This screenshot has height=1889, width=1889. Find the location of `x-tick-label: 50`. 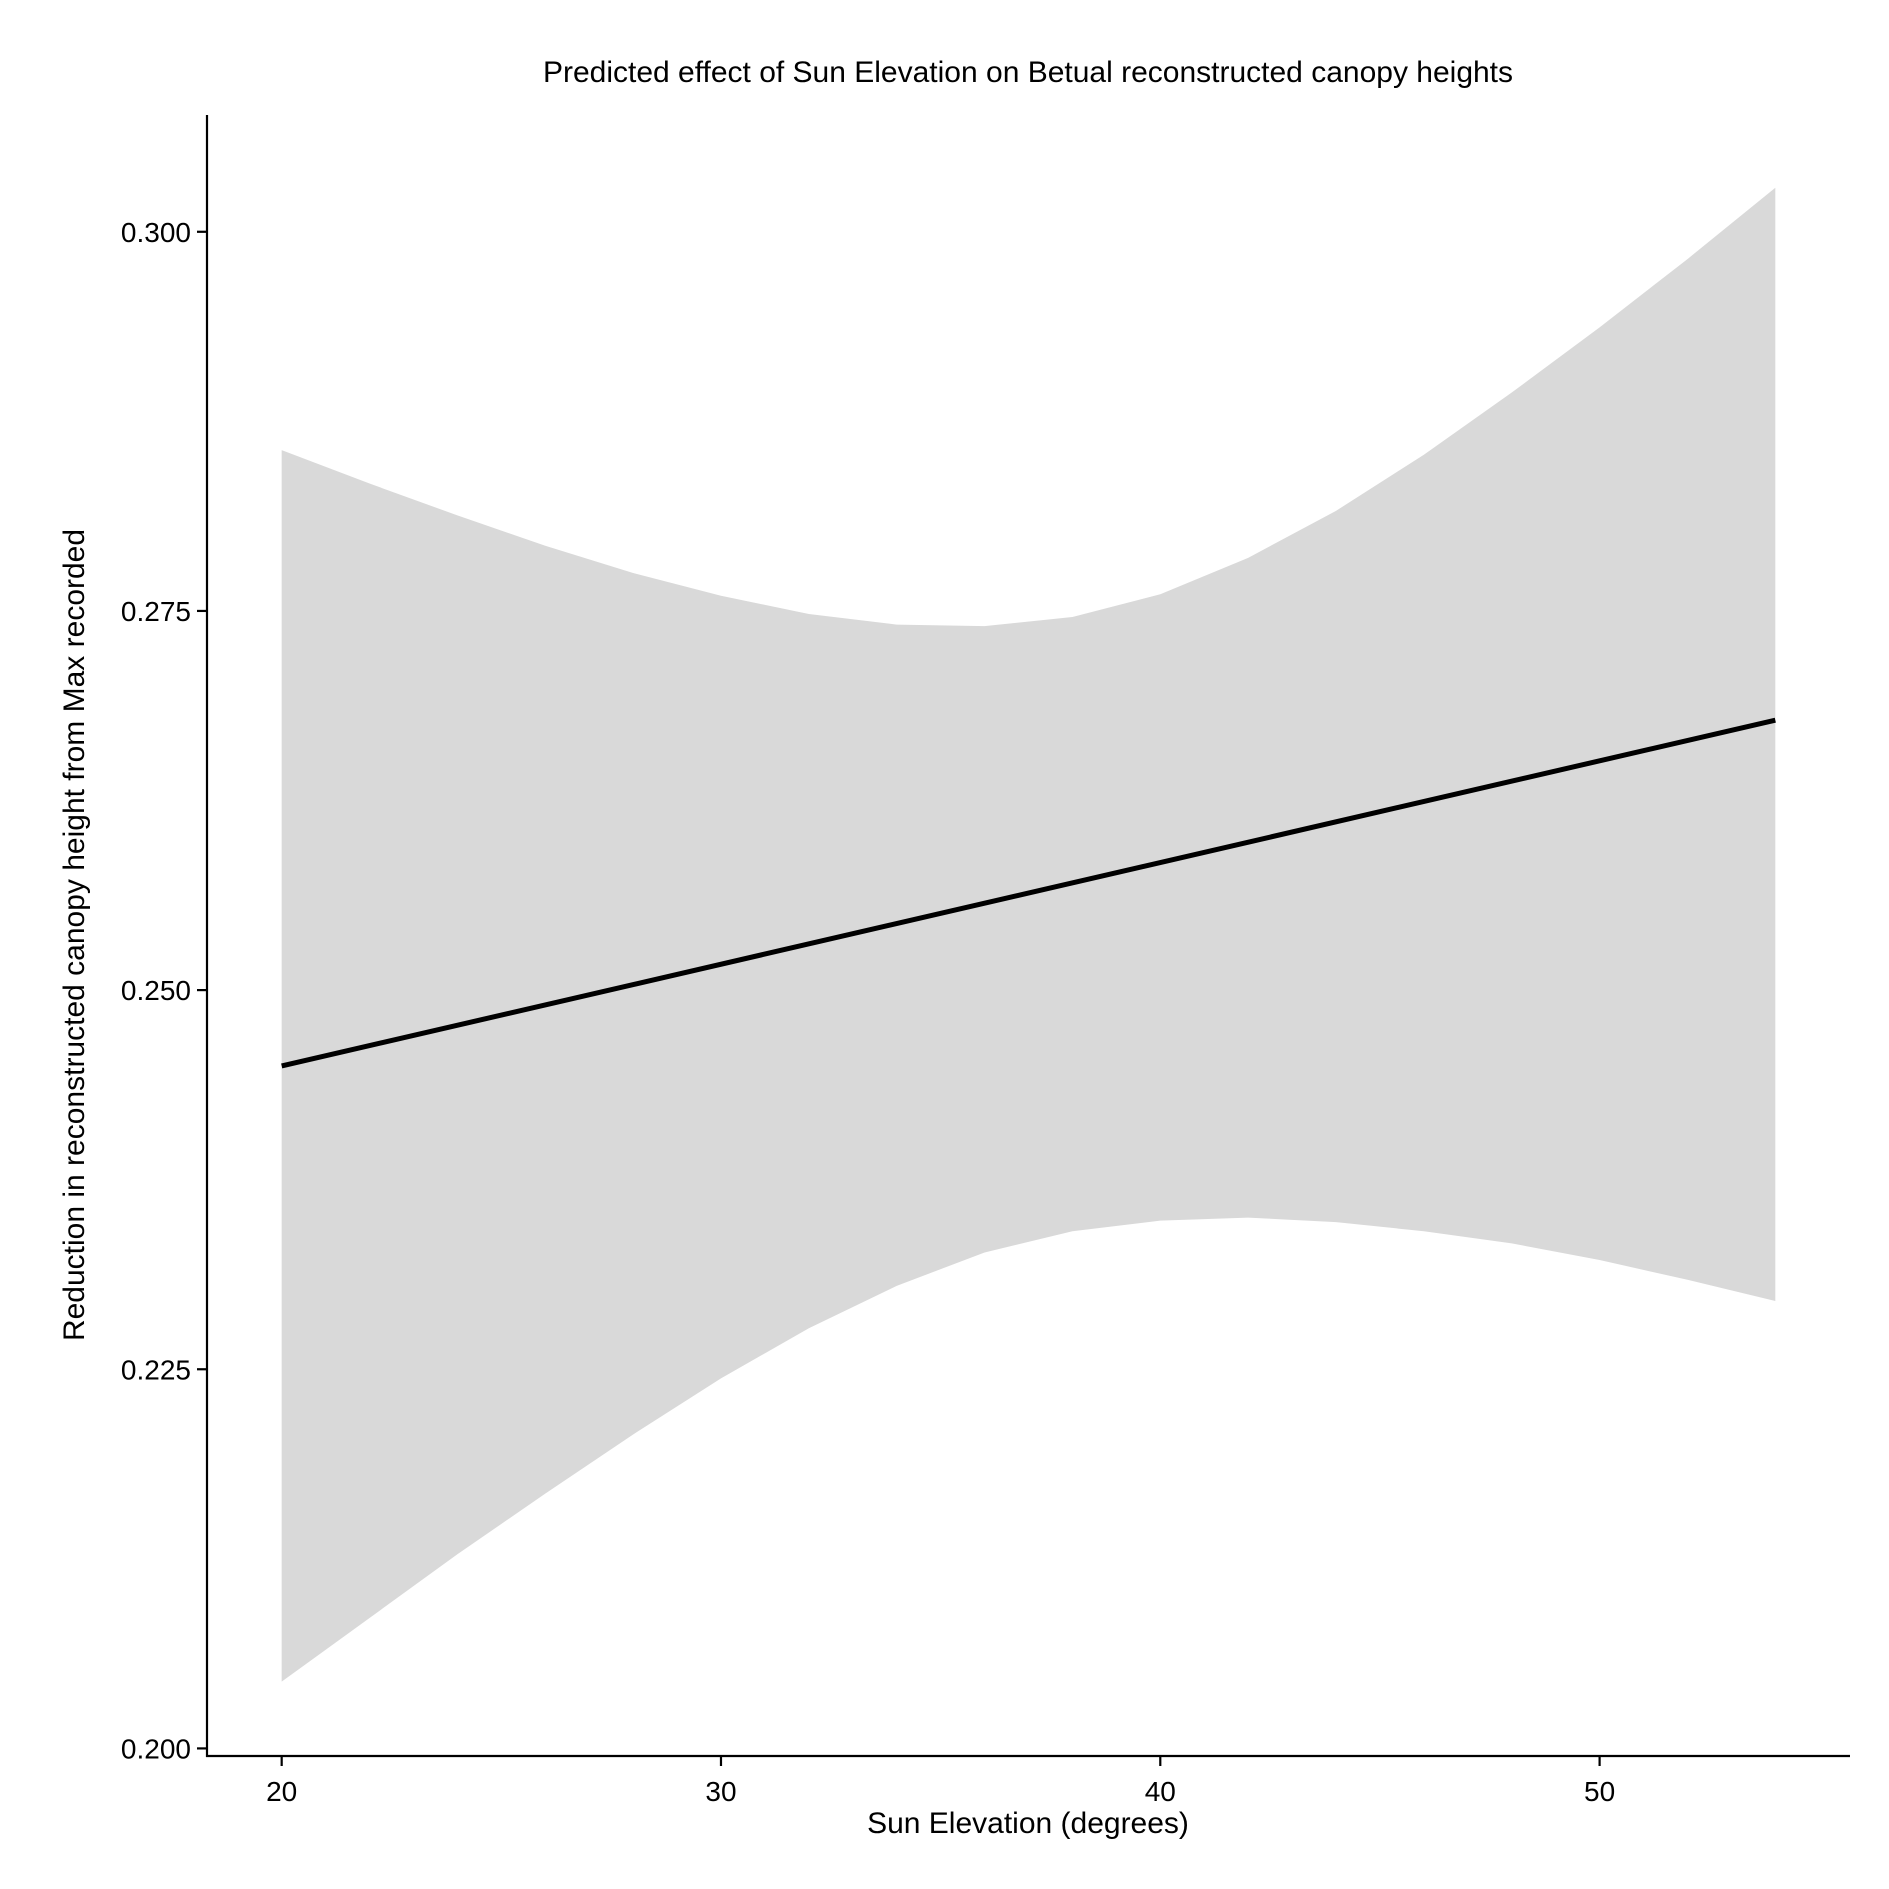

x-tick-label: 50 is located at coordinates (1599, 1791).